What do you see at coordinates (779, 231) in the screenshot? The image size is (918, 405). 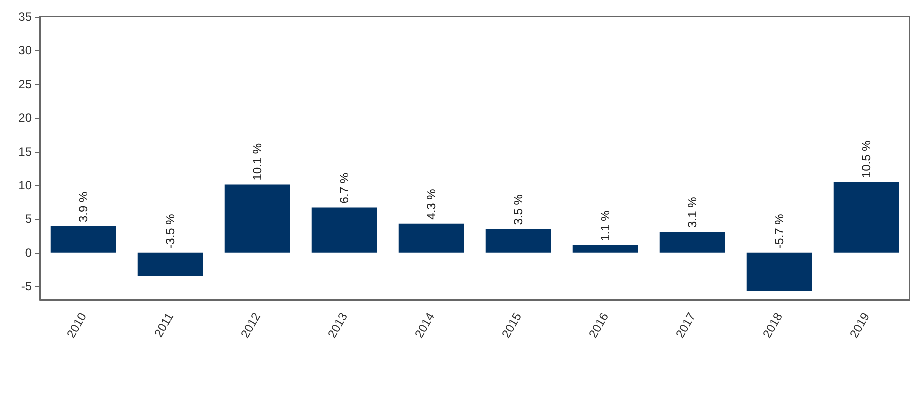 I see `data-label: -5.7 %` at bounding box center [779, 231].